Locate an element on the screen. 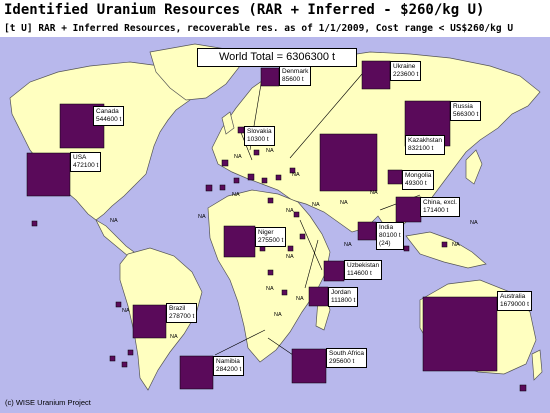 The width and height of the screenshot is (550, 413). country-label: Ukraine 223600 t is located at coordinates (406, 71).